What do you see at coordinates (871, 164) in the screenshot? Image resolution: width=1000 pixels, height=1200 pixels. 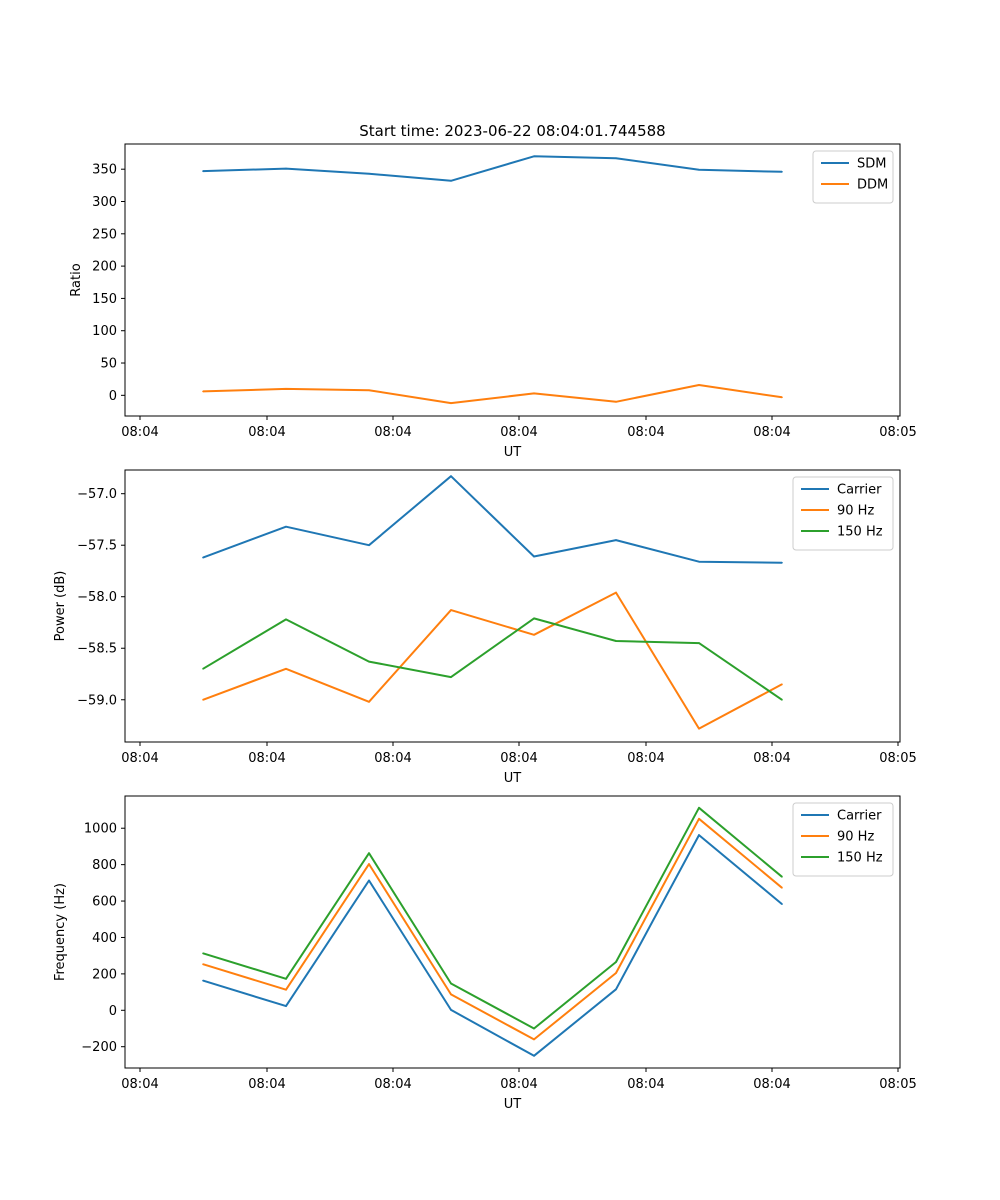 I see `legend-label: SDM` at bounding box center [871, 164].